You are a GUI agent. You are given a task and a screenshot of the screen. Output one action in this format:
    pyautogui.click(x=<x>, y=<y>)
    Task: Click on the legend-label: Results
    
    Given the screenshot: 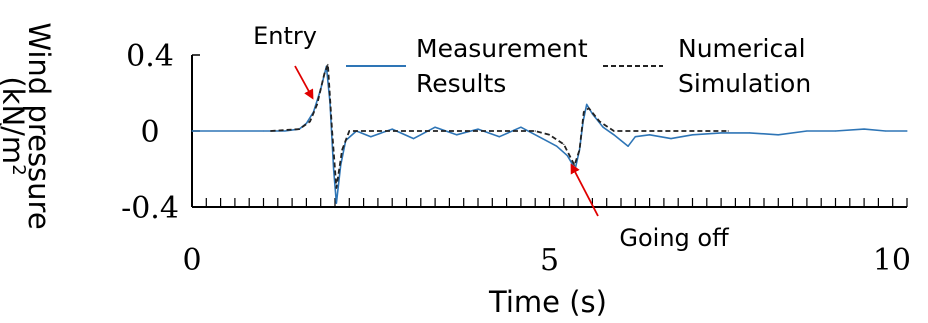 What is the action you would take?
    pyautogui.click(x=461, y=83)
    